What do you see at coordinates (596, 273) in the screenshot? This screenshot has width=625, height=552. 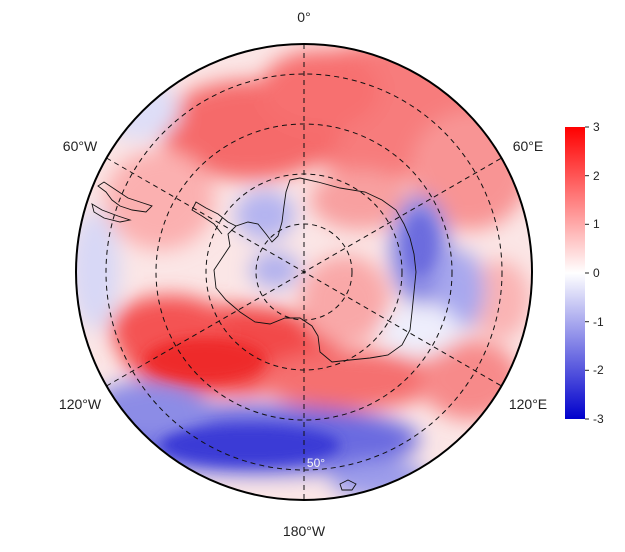 I see `colorbar-tick: 0` at bounding box center [596, 273].